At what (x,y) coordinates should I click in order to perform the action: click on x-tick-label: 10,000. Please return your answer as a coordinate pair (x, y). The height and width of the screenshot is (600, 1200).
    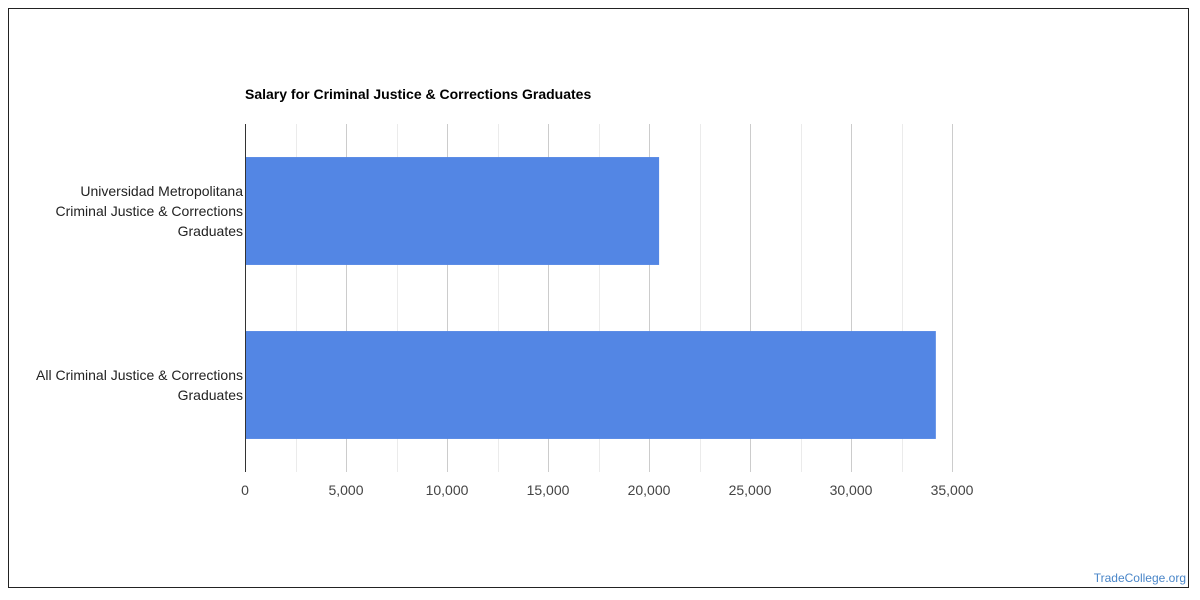
    Looking at the image, I should click on (447, 490).